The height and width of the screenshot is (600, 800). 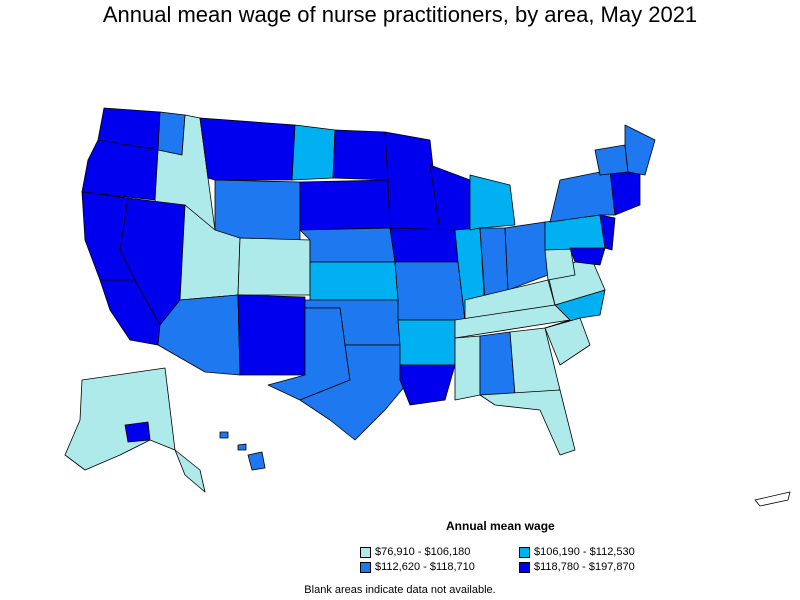 I want to click on region-new-york, so click(x=582, y=196).